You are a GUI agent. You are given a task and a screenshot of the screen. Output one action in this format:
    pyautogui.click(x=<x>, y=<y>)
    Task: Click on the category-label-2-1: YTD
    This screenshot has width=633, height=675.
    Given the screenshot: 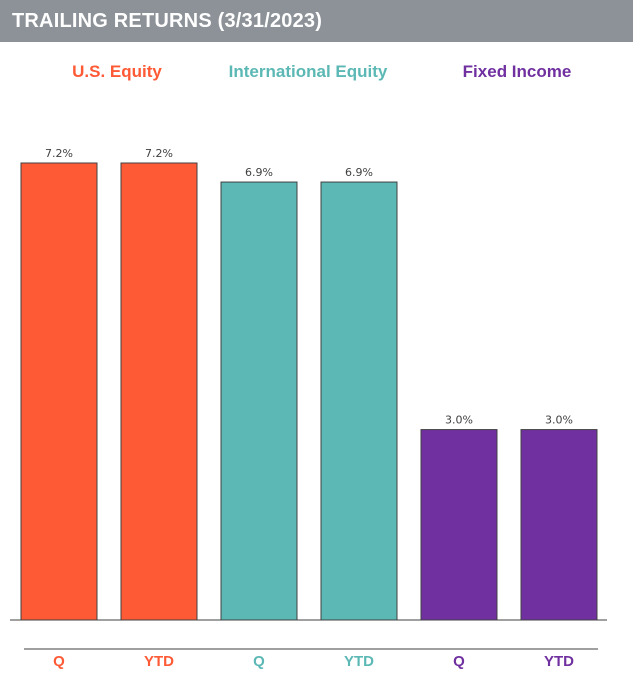 What is the action you would take?
    pyautogui.click(x=559, y=661)
    